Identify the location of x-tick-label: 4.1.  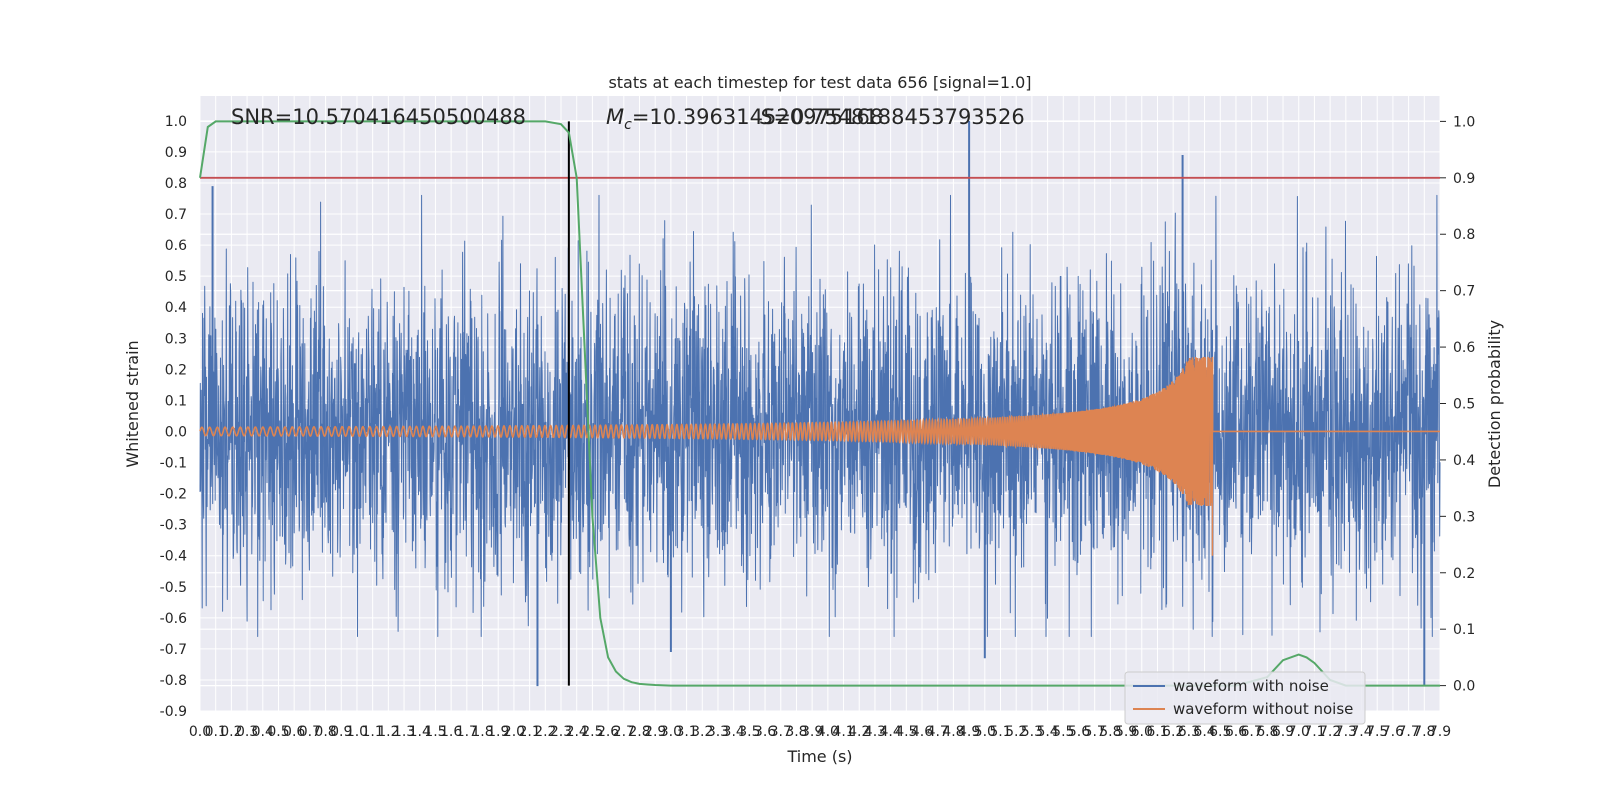
(843, 732).